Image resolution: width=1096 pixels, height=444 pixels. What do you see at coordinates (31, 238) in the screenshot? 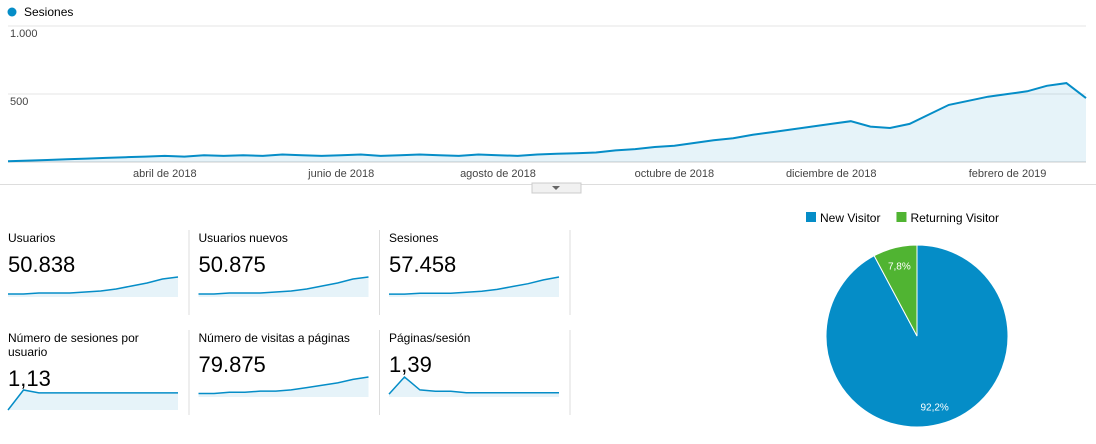
I see `metric-label: Usuarios` at bounding box center [31, 238].